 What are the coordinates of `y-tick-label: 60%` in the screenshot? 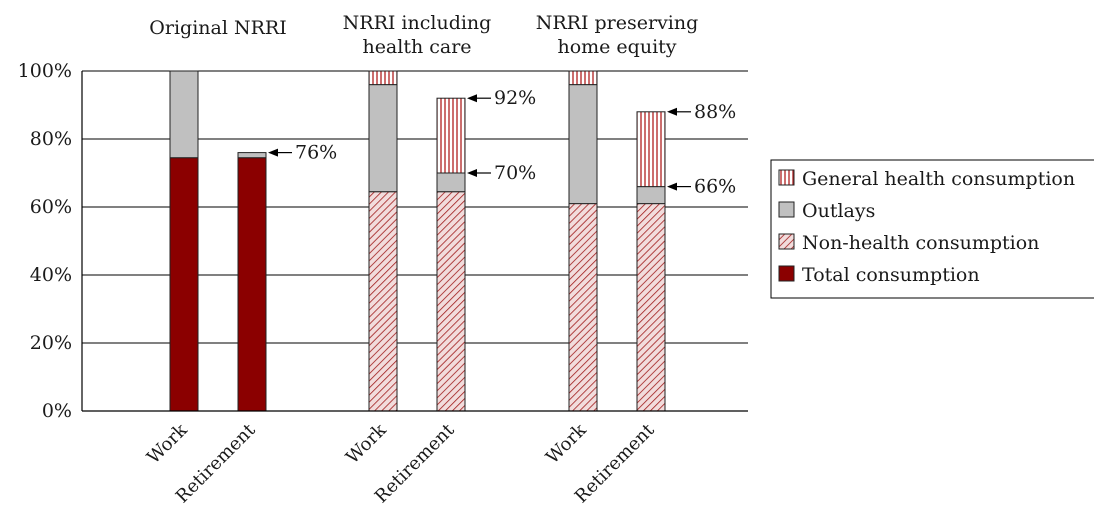 It's located at (51, 207).